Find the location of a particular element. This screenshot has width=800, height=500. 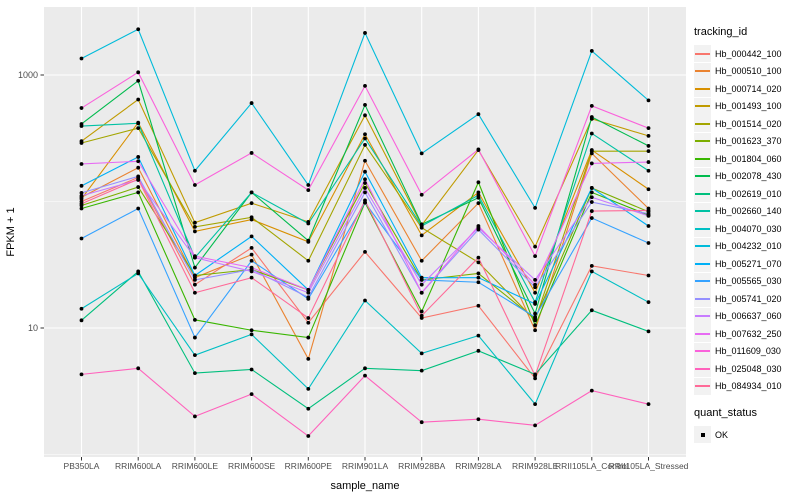

legend-label: Hb_005741_020 is located at coordinates (748, 298).